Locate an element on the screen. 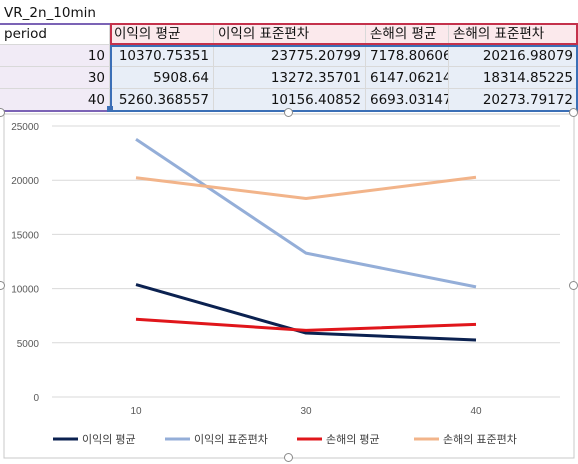 This screenshot has height=464, width=578. legend-label: 이익의 표준편차 is located at coordinates (231, 439).